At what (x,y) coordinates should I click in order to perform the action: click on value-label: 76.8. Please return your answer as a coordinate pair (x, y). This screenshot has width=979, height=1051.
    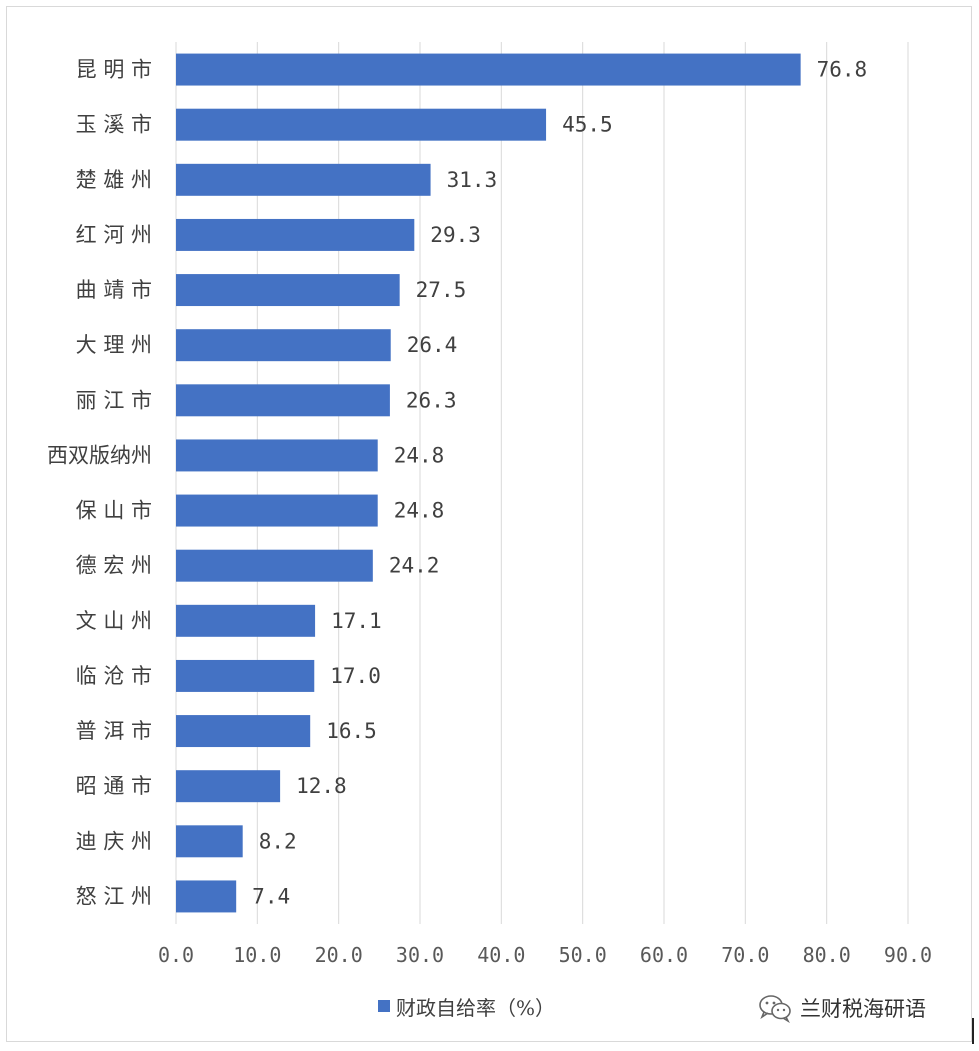
    Looking at the image, I should click on (842, 70).